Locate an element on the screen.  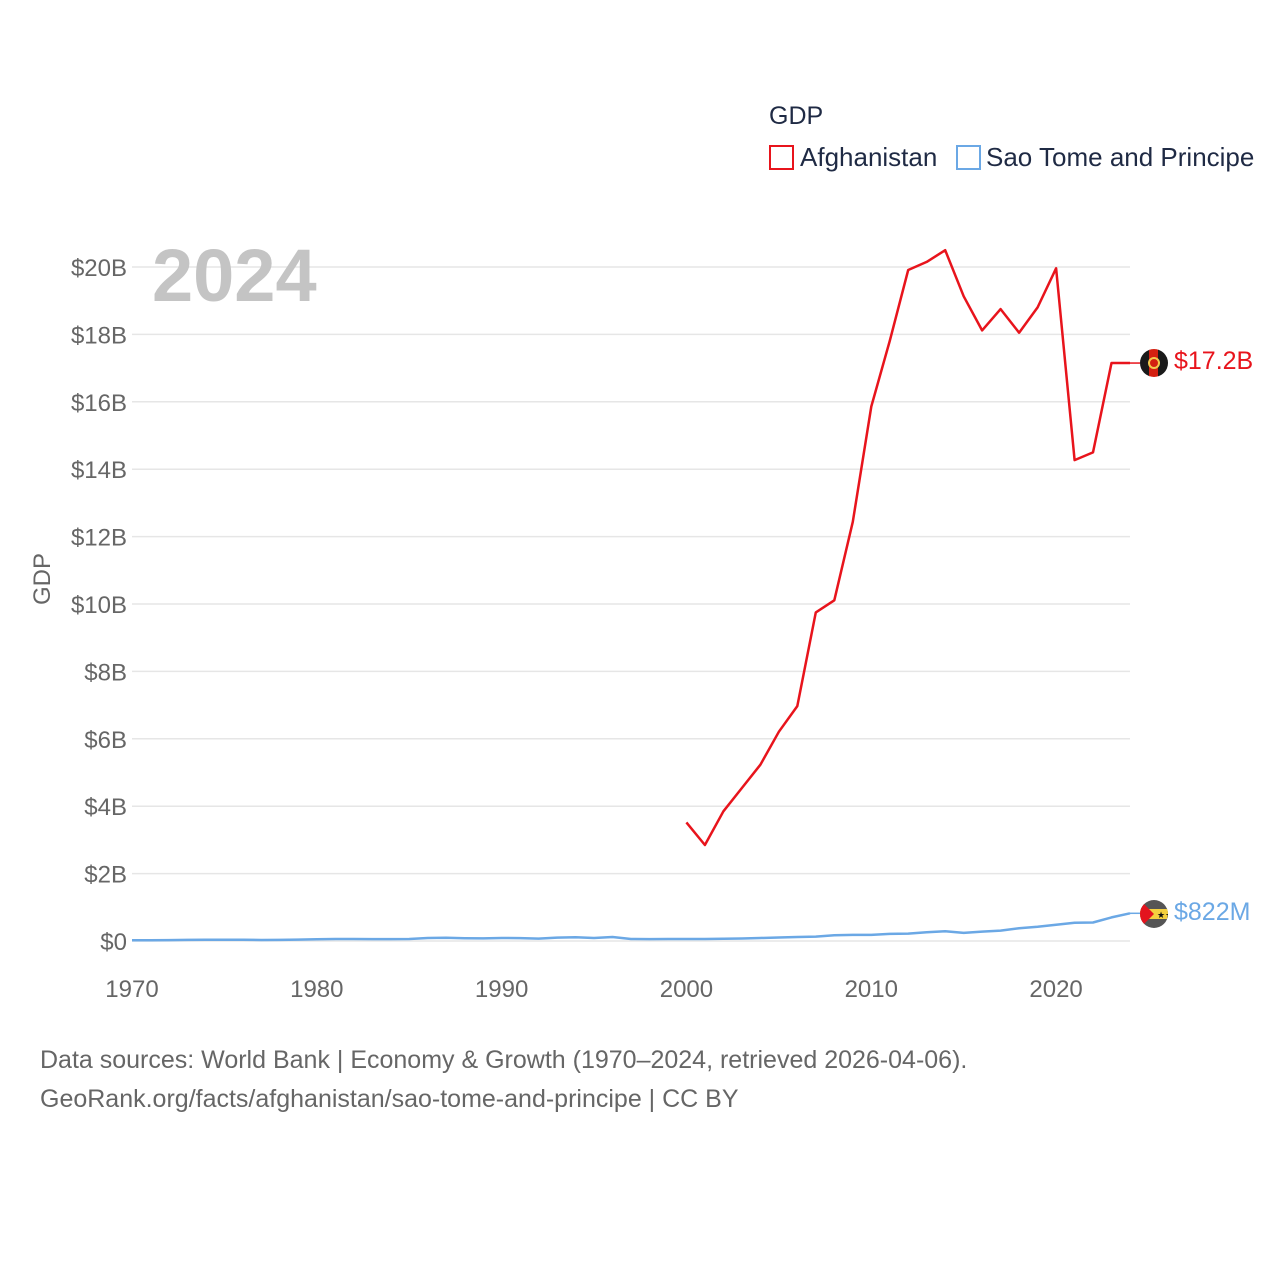
y-tick-label: $16B is located at coordinates (99, 403).